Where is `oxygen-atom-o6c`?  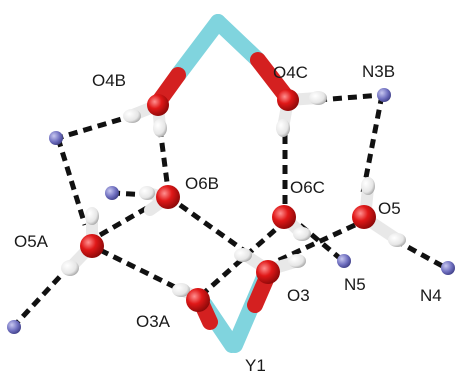 oxygen-atom-o6c is located at coordinates (284, 217).